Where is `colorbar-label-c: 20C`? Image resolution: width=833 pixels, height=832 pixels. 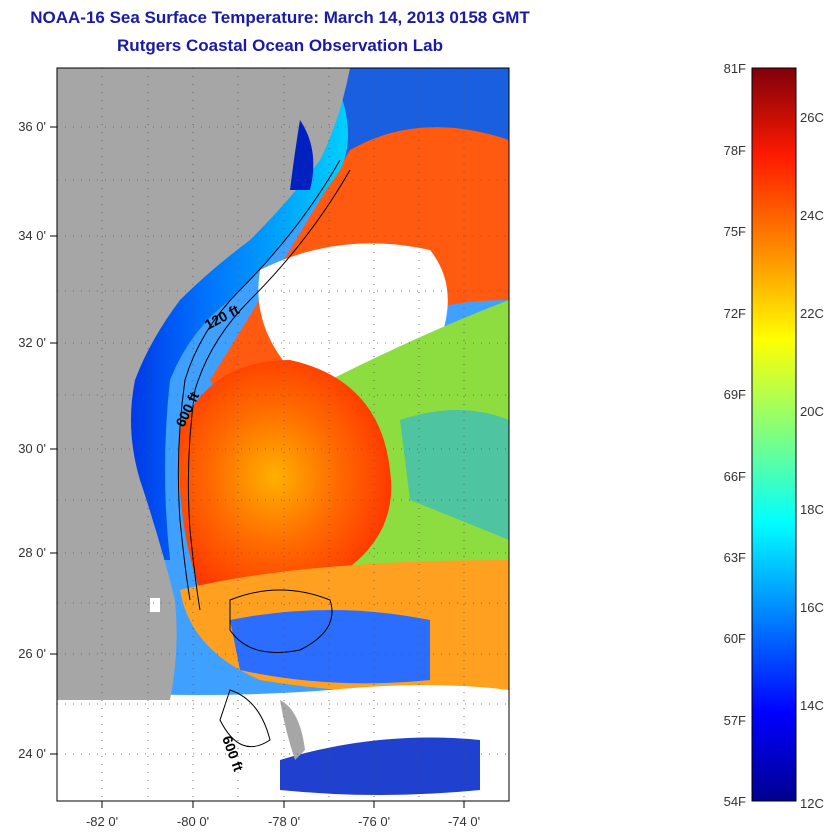
colorbar-label-c: 20C is located at coordinates (812, 411).